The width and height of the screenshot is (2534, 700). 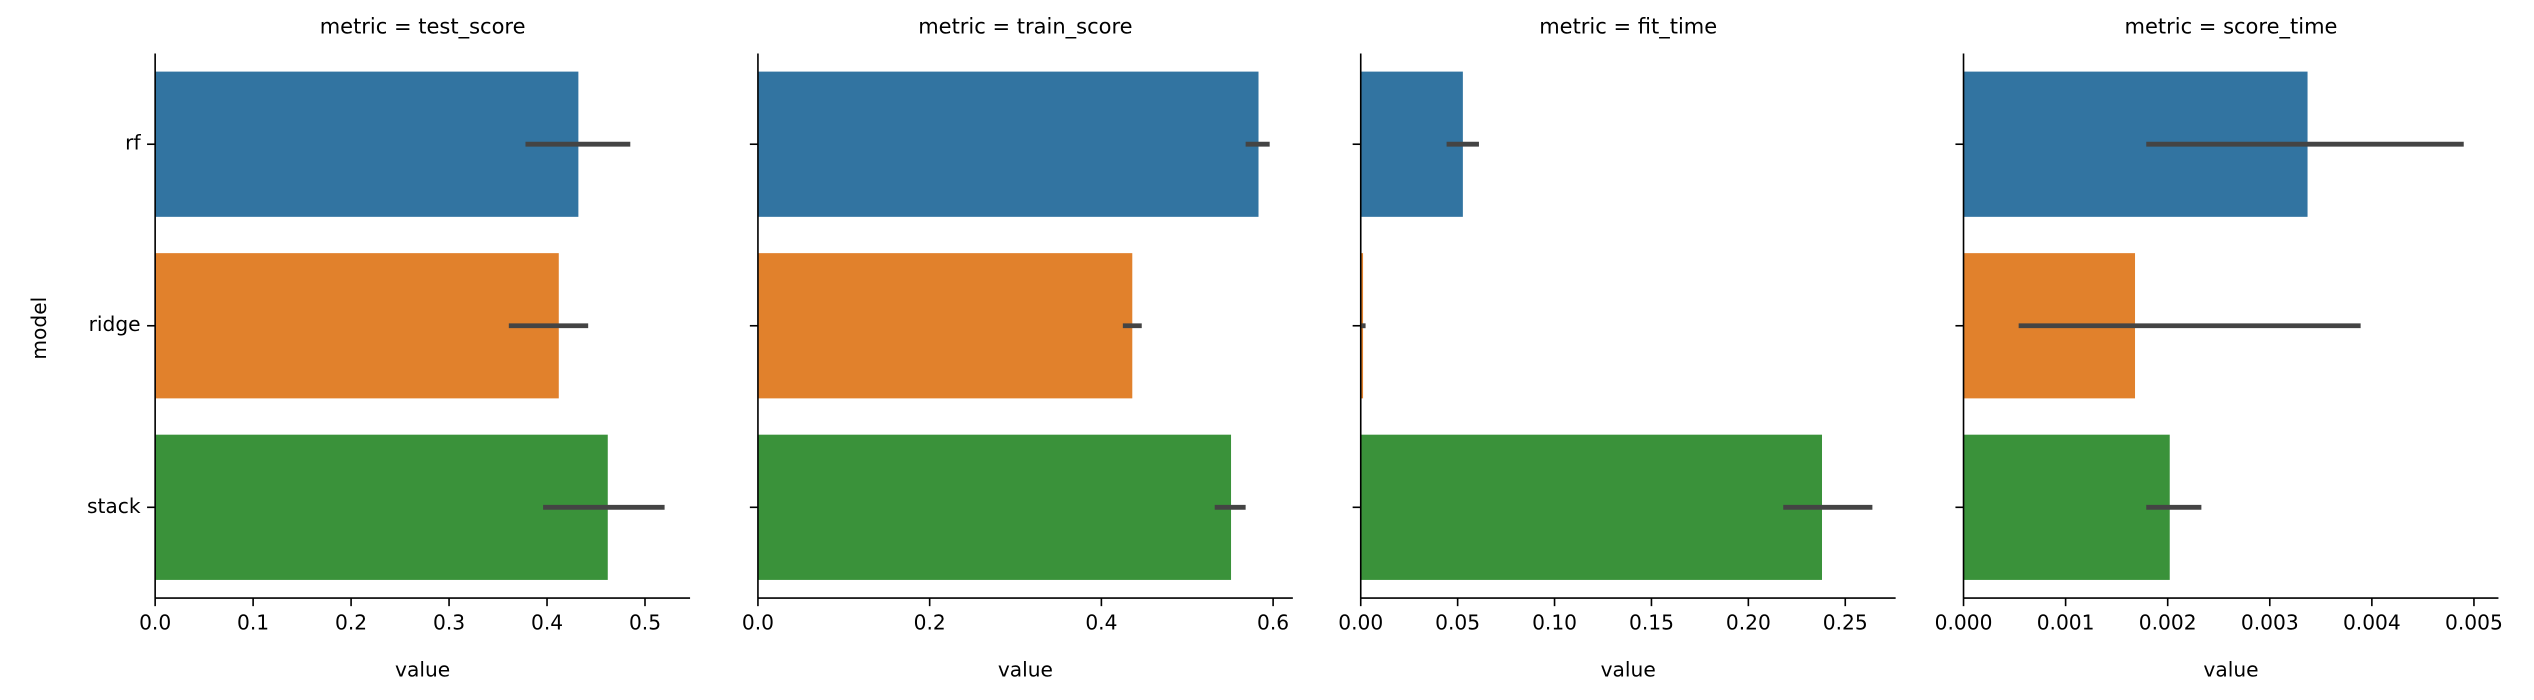 What do you see at coordinates (114, 506) in the screenshot?
I see `y-tick-label: stack` at bounding box center [114, 506].